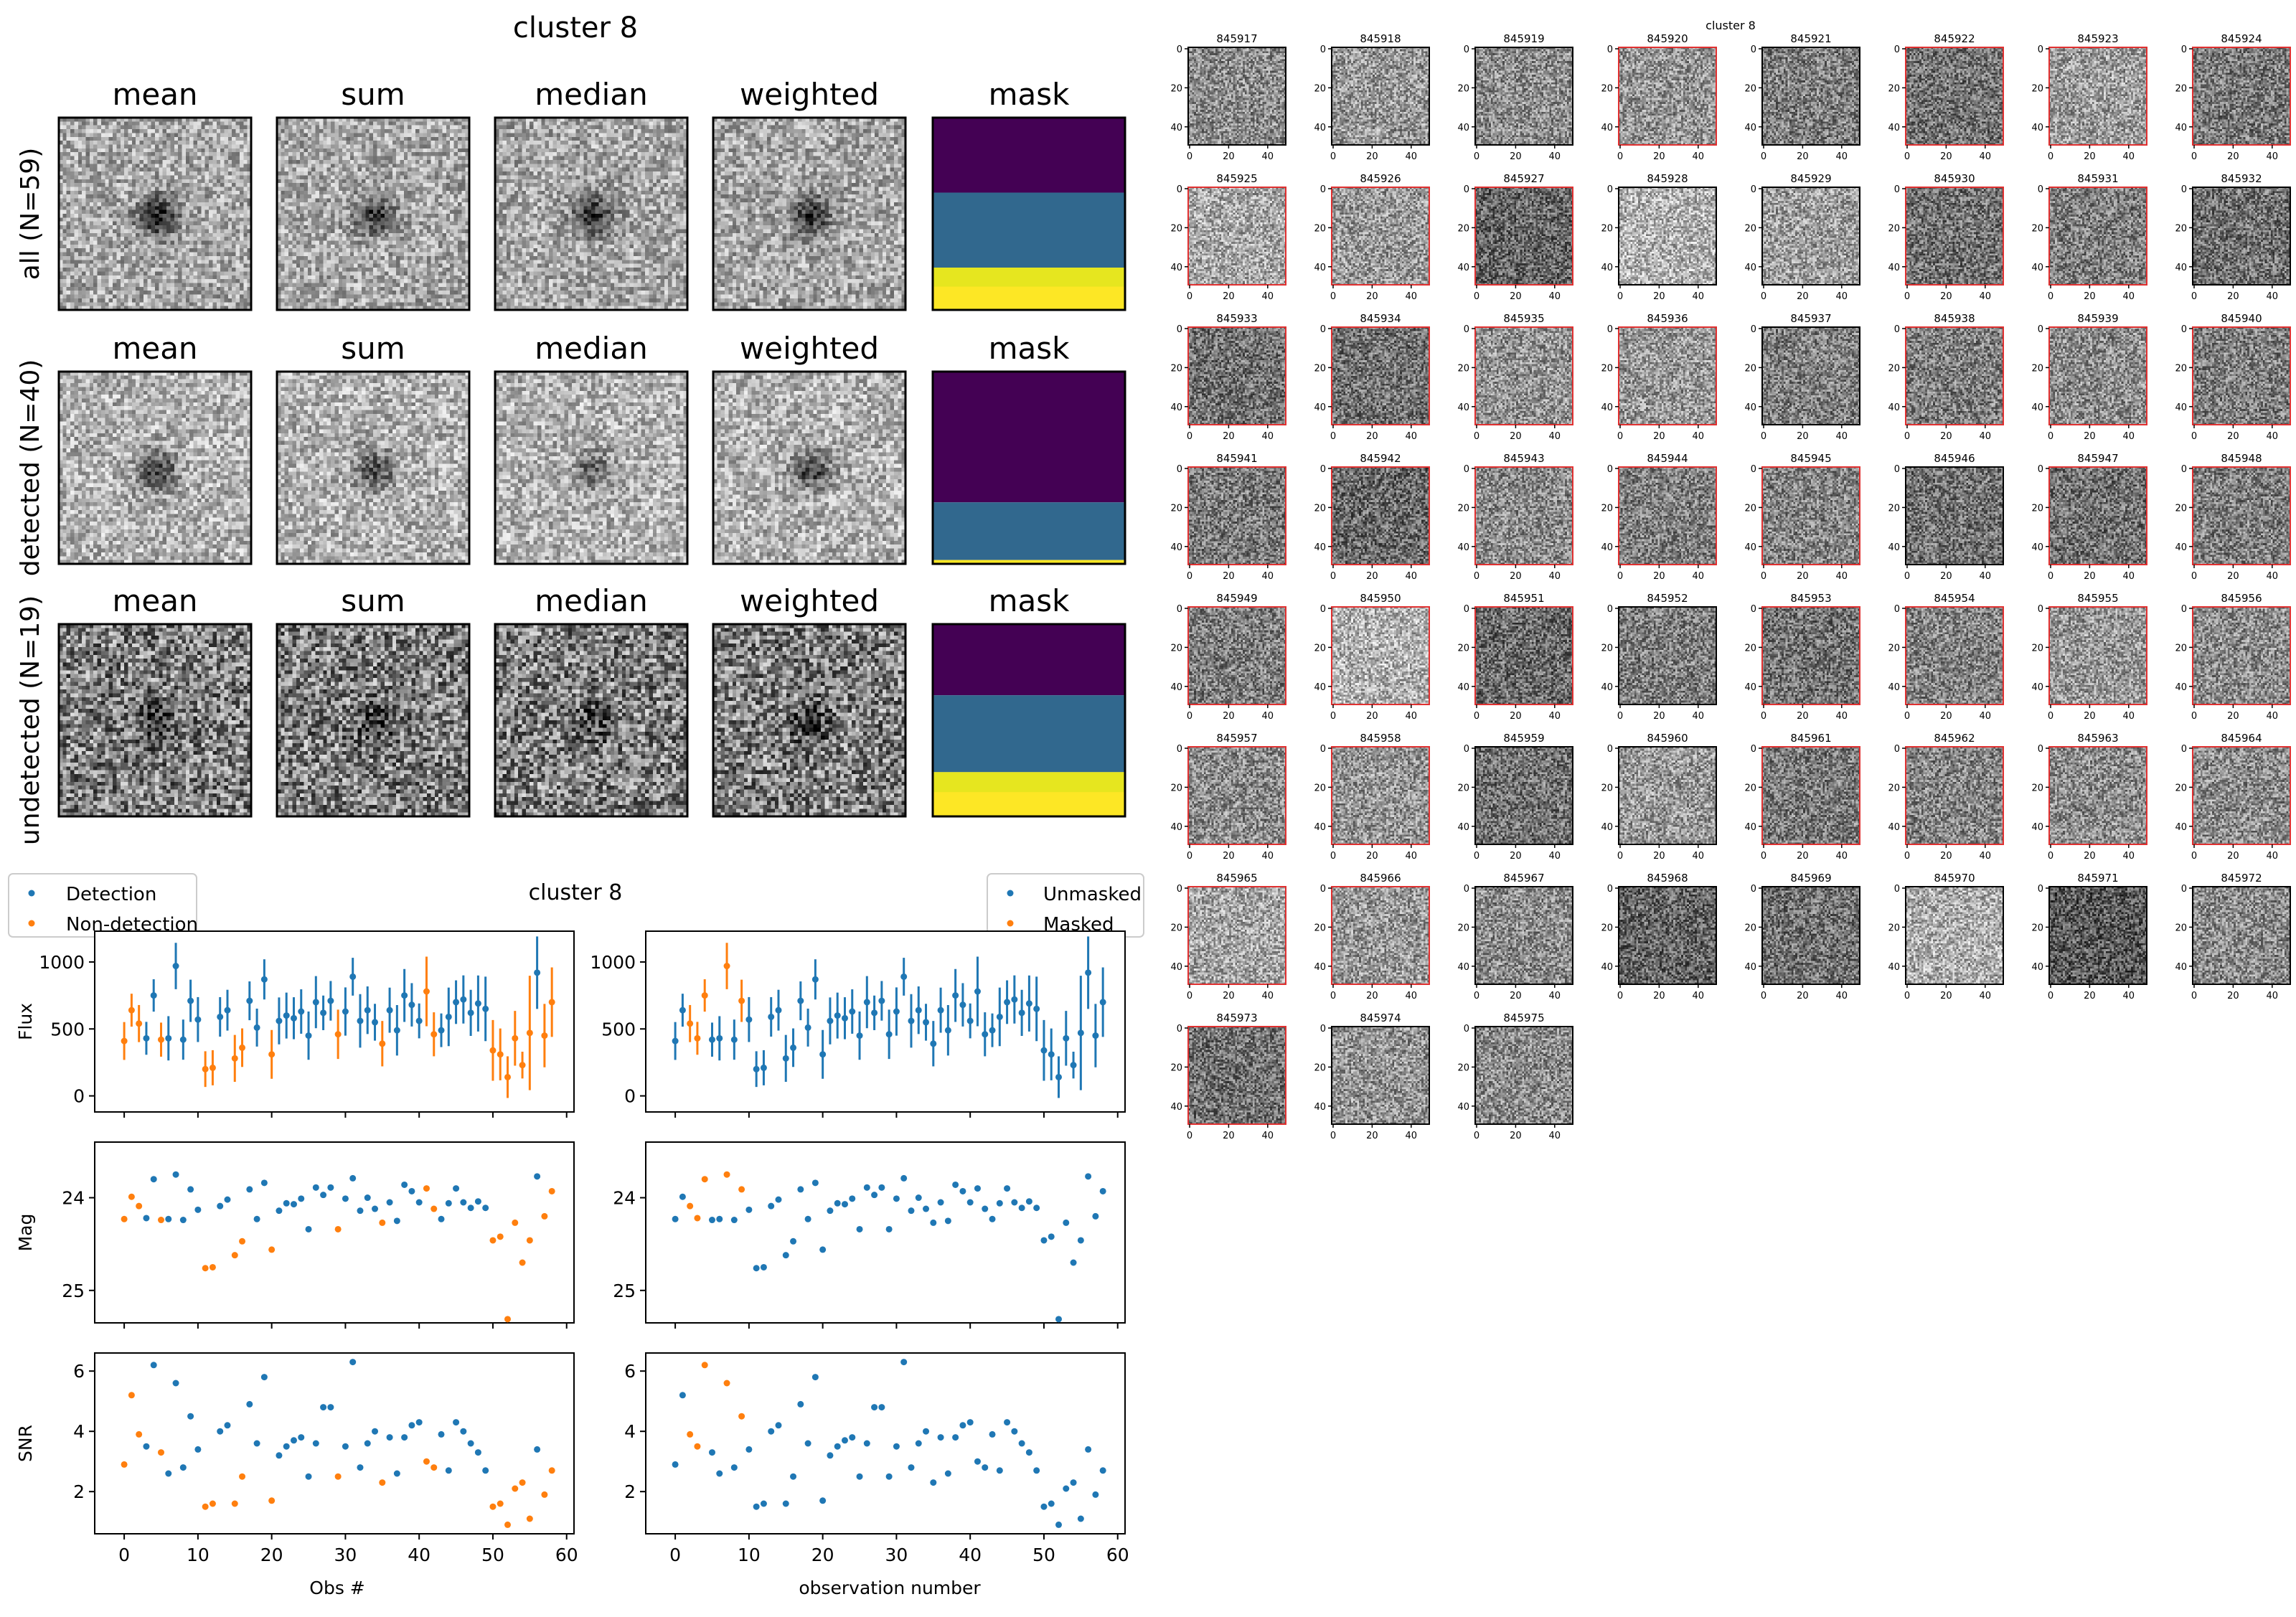 This screenshot has height=1617, width=2296. I want to click on cutout-845935: 845935 0 20 40 0 20 40, so click(1515, 377).